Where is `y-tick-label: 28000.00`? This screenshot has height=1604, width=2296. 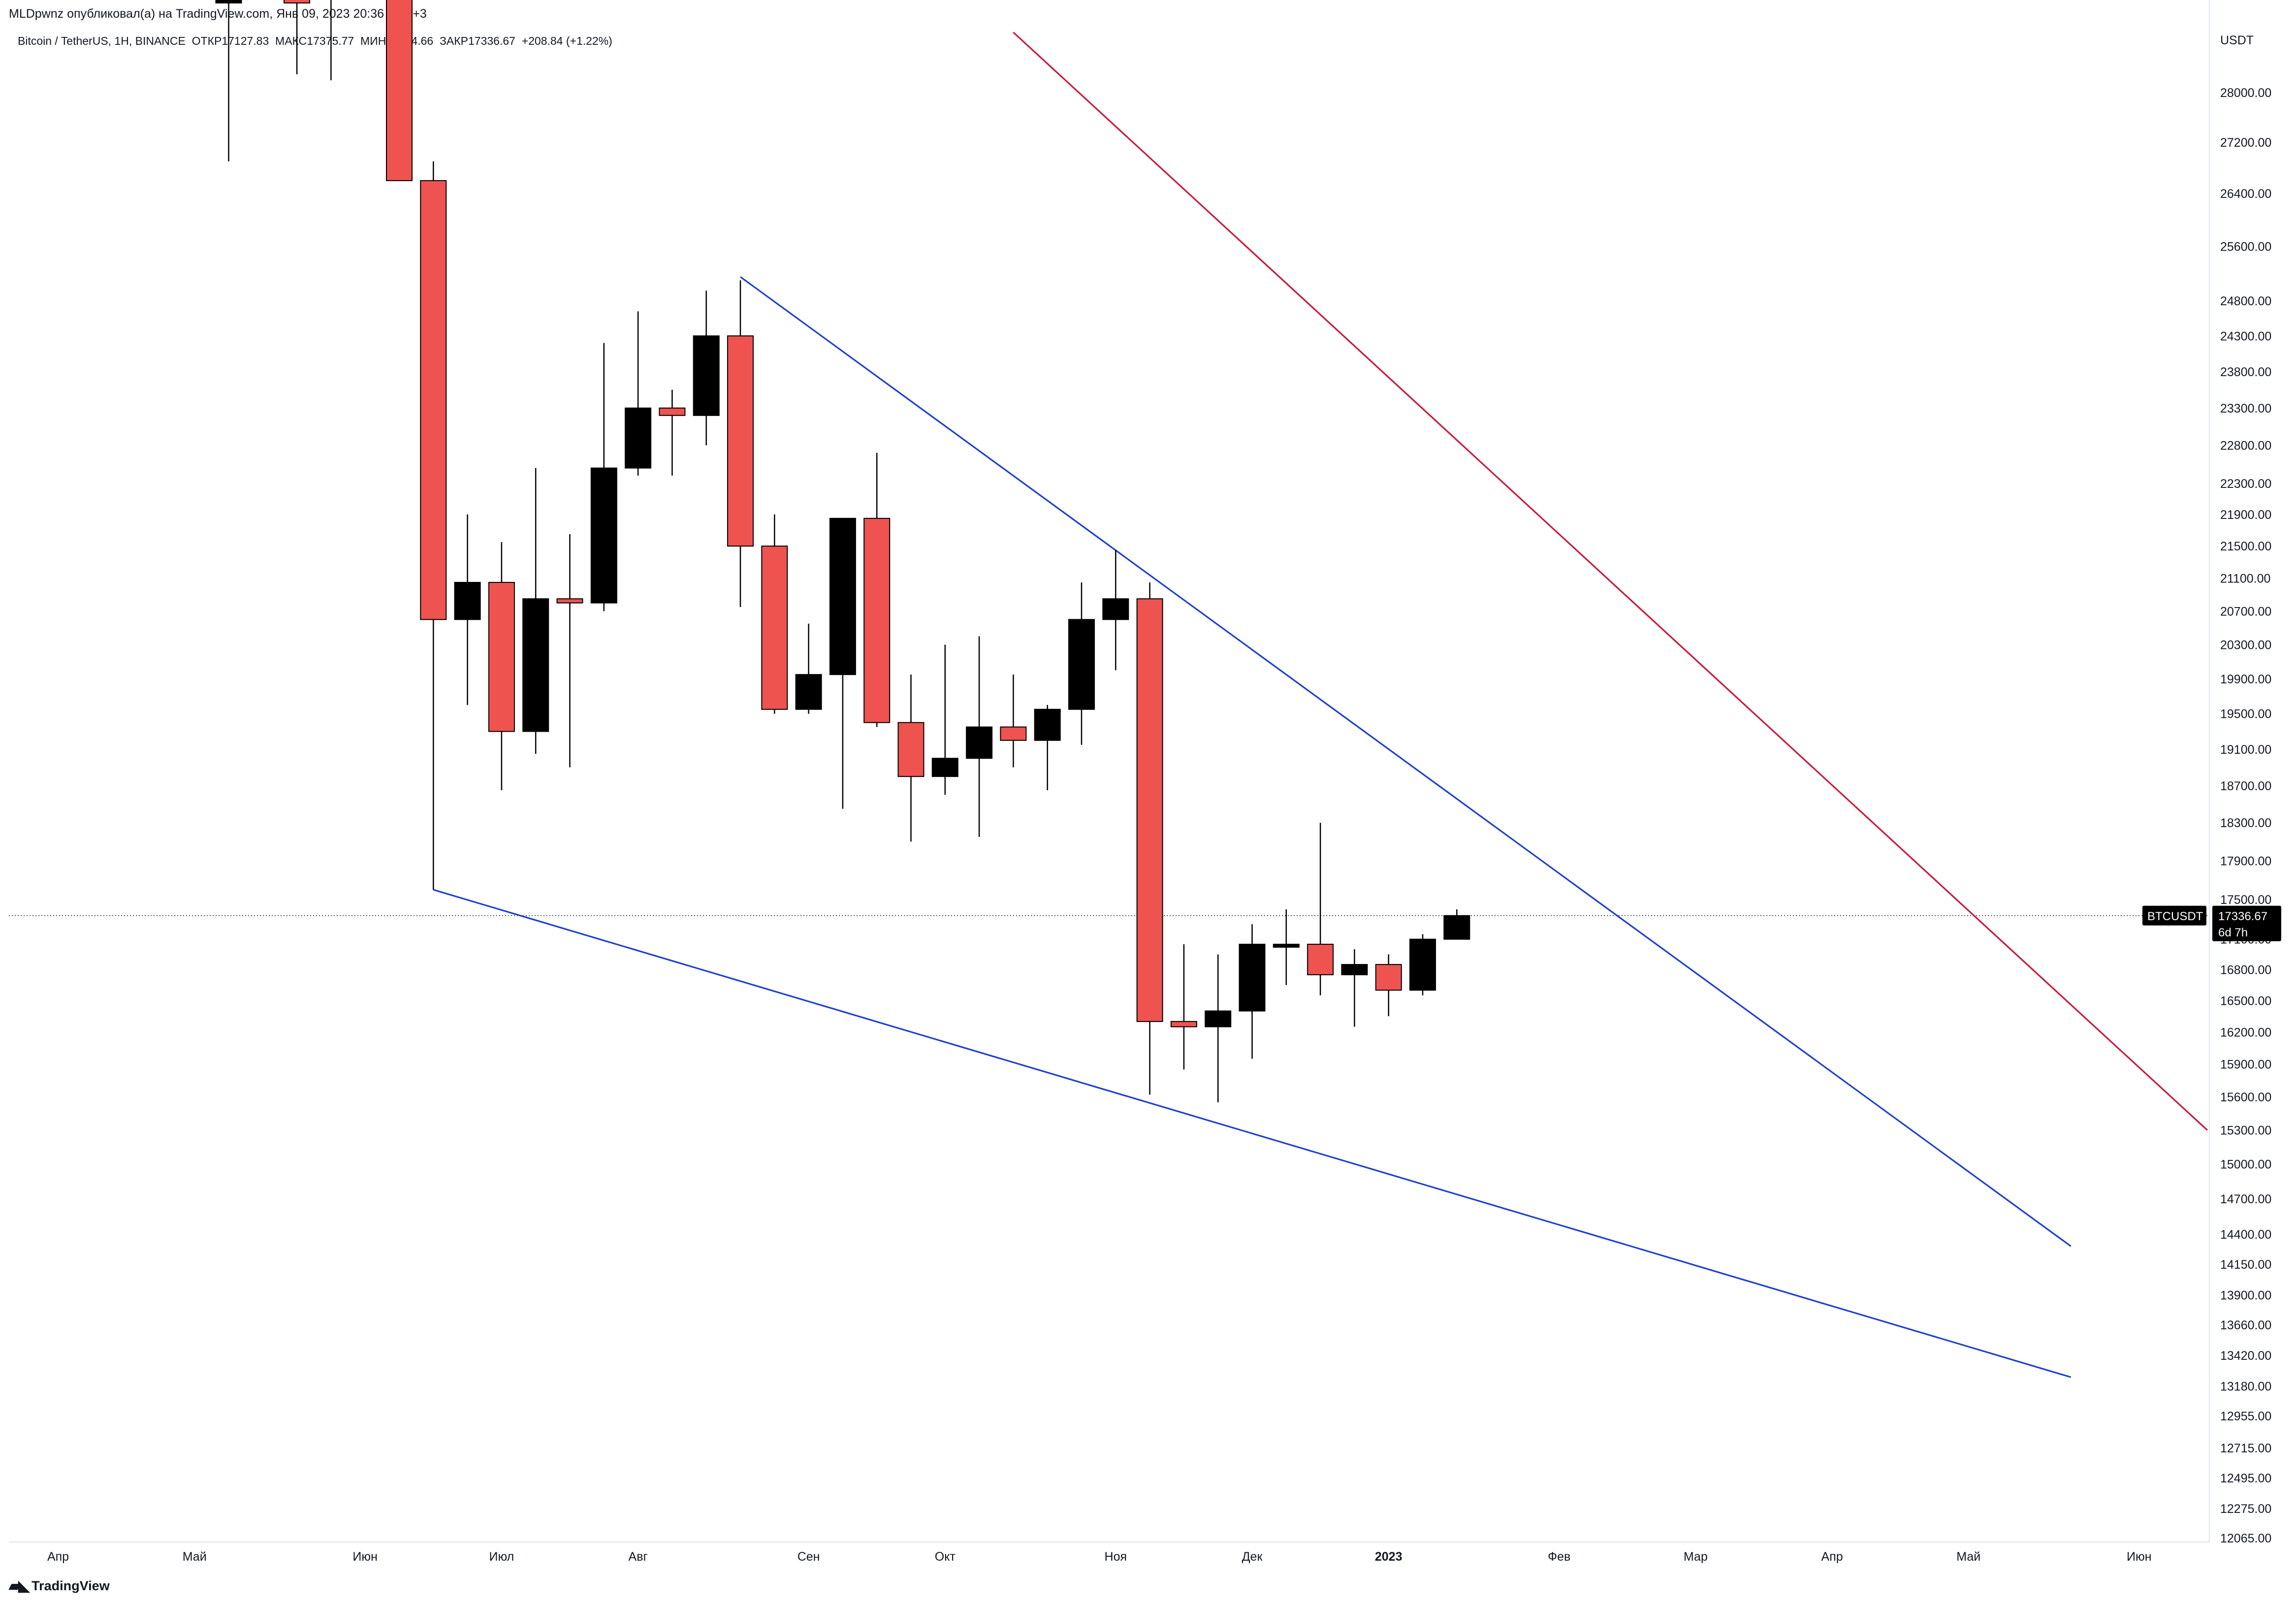
y-tick-label: 28000.00 is located at coordinates (2245, 93).